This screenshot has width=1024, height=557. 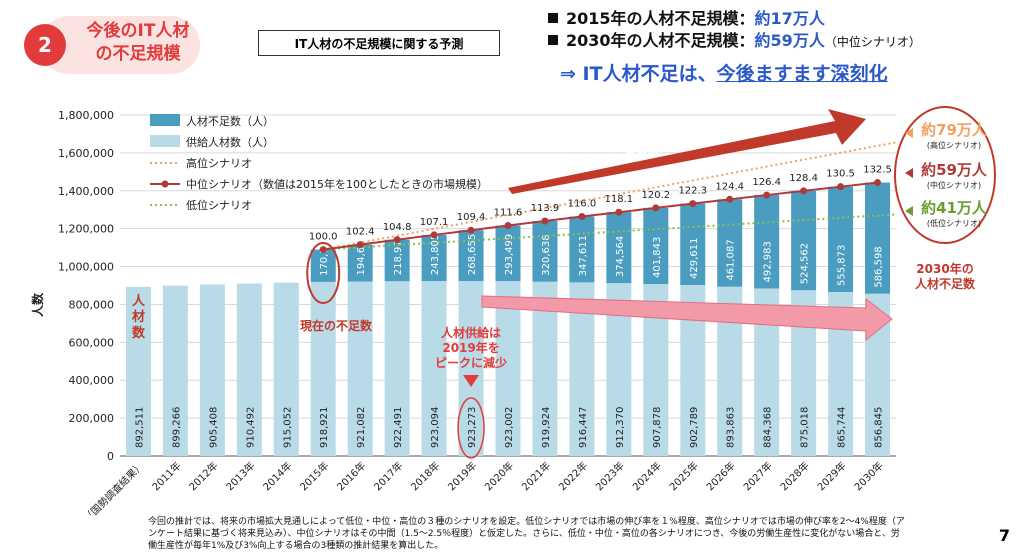 What do you see at coordinates (219, 205) in the screenshot?
I see `legend-label: 低位シナリオ` at bounding box center [219, 205].